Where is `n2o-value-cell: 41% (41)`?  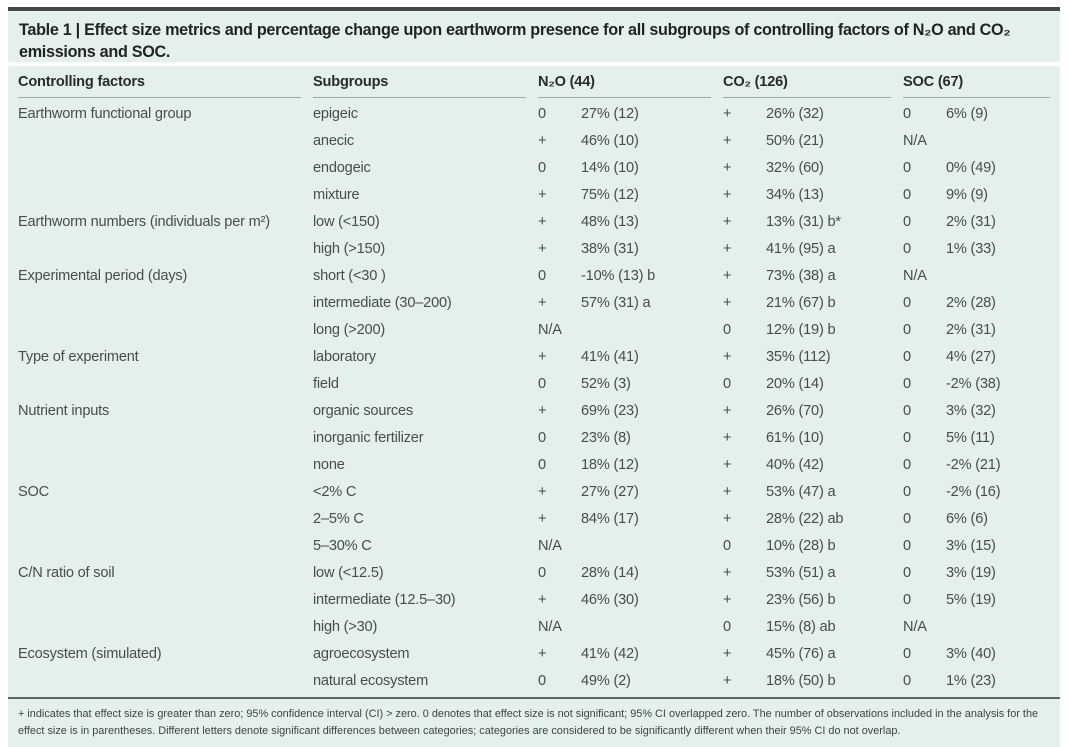 n2o-value-cell: 41% (41) is located at coordinates (610, 356).